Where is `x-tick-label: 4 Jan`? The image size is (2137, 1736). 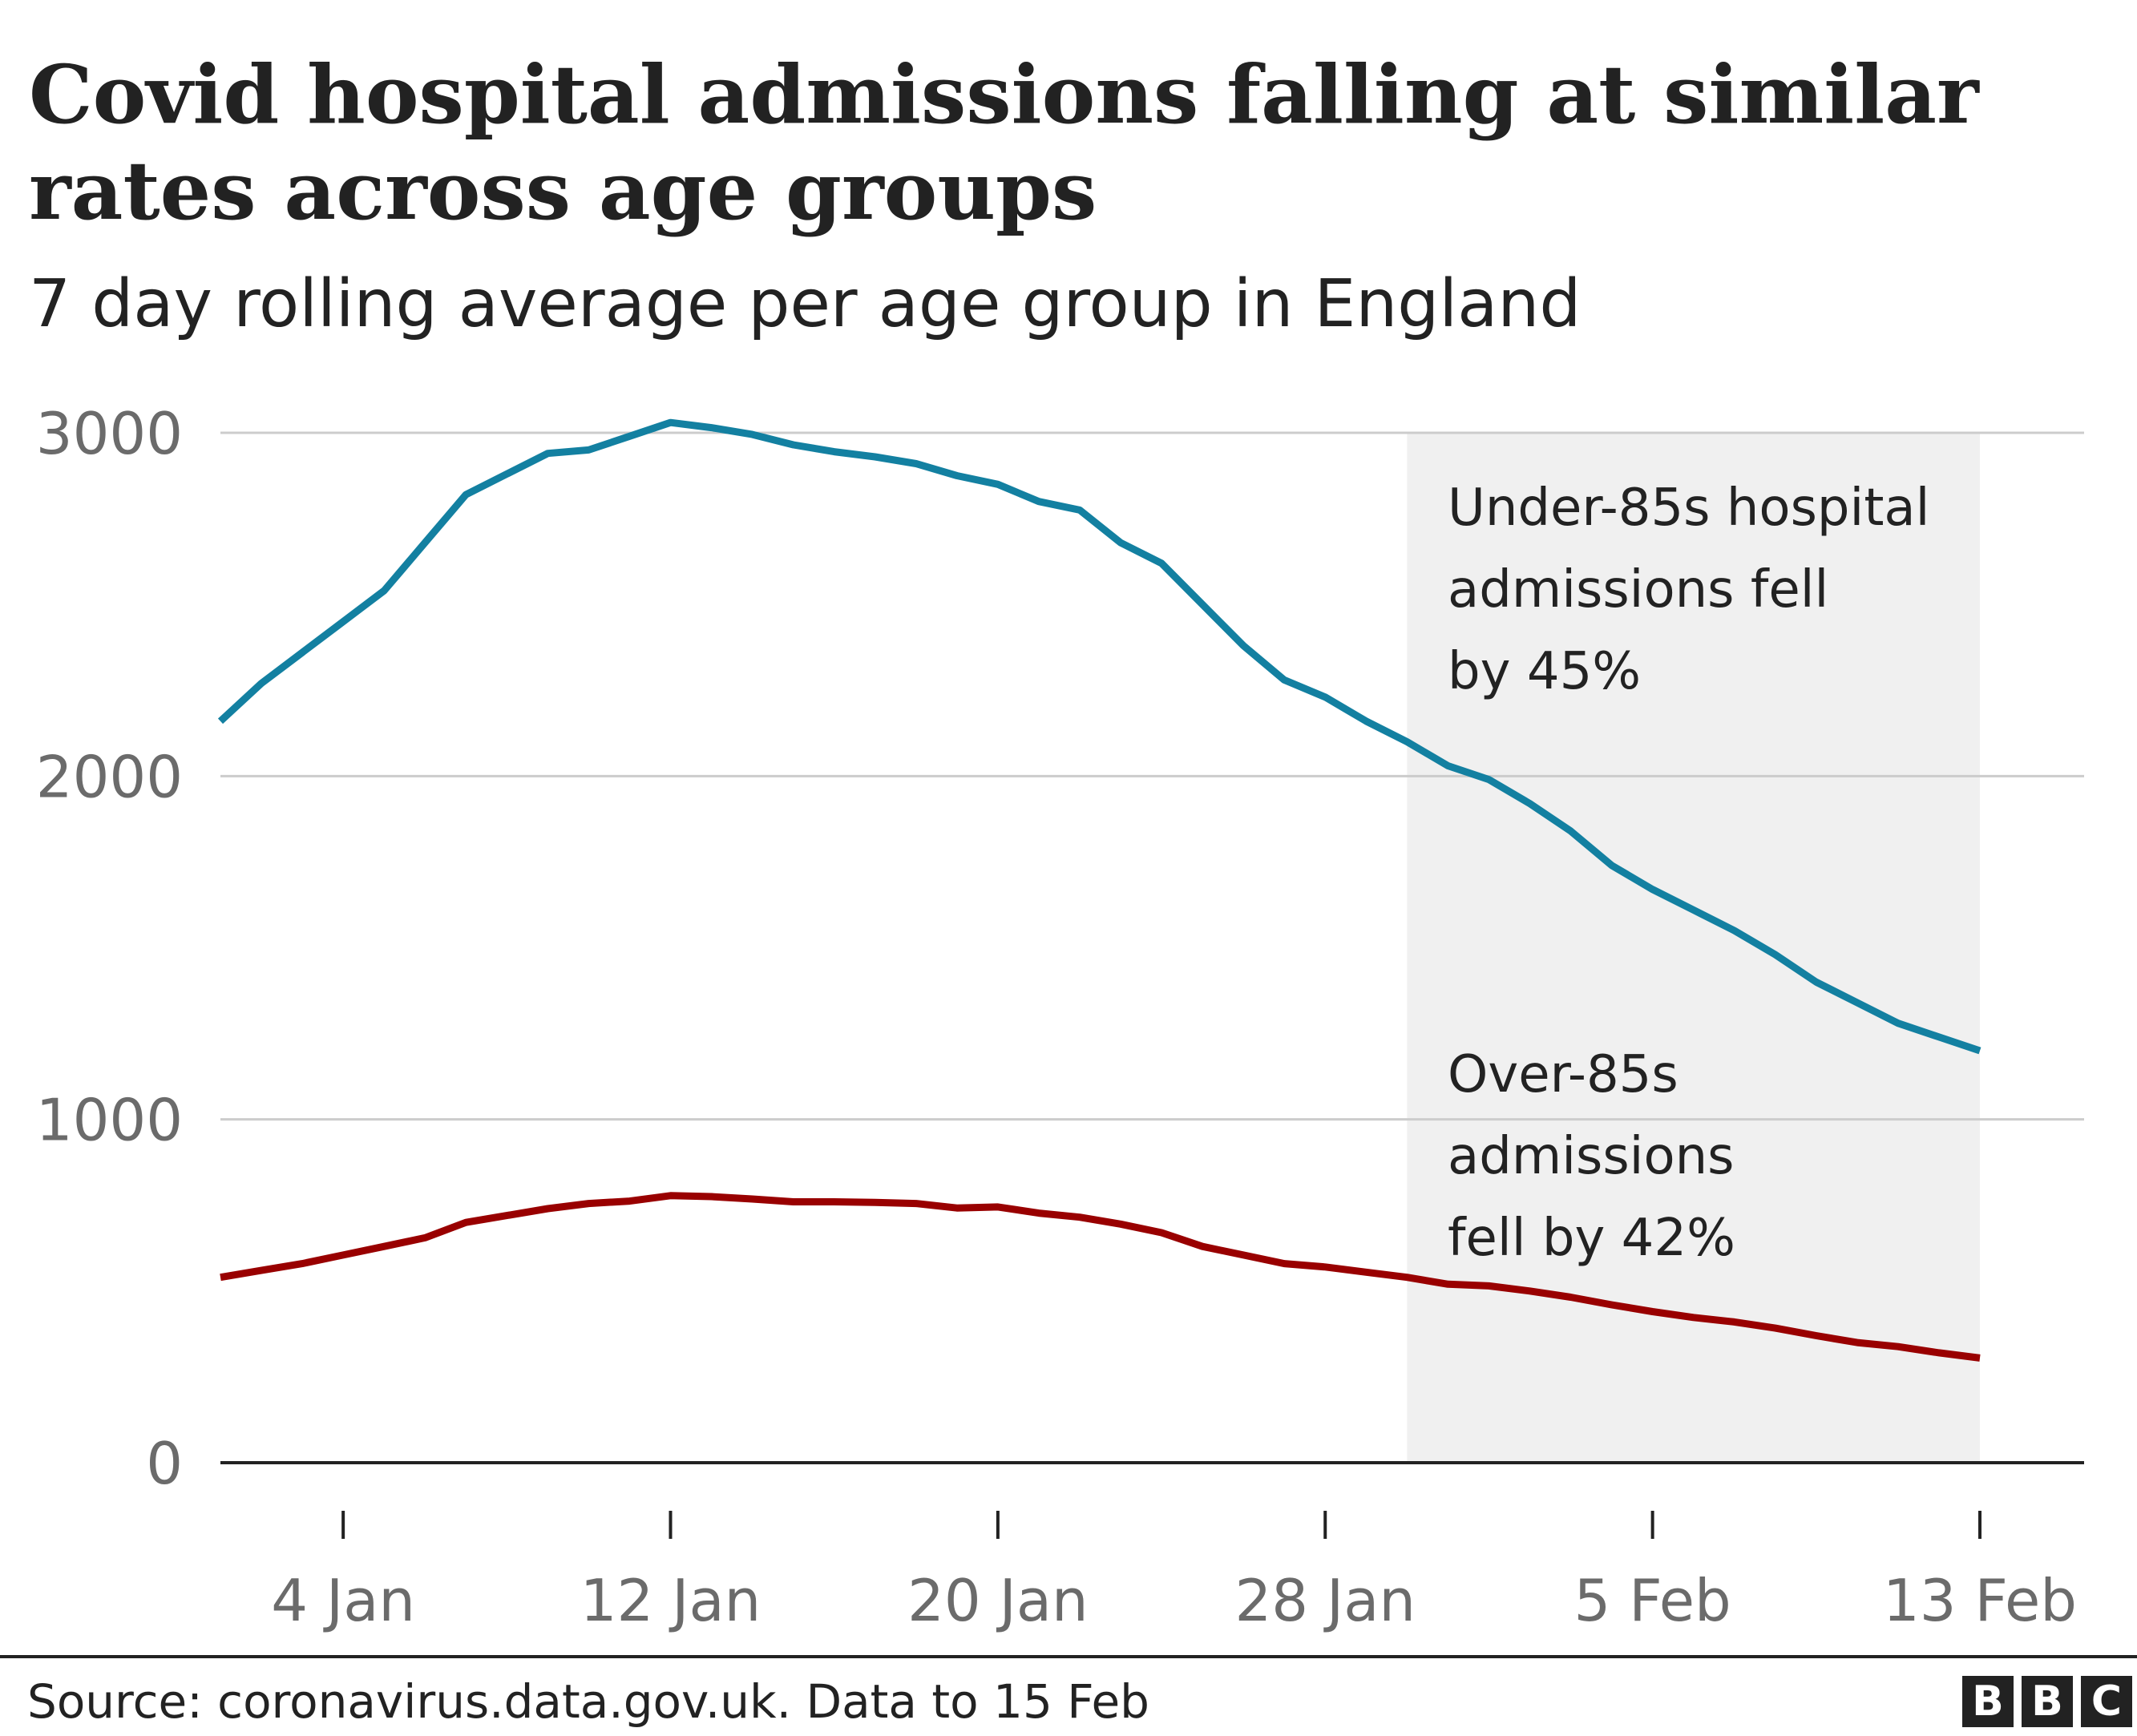 x-tick-label: 4 Jan is located at coordinates (343, 1600).